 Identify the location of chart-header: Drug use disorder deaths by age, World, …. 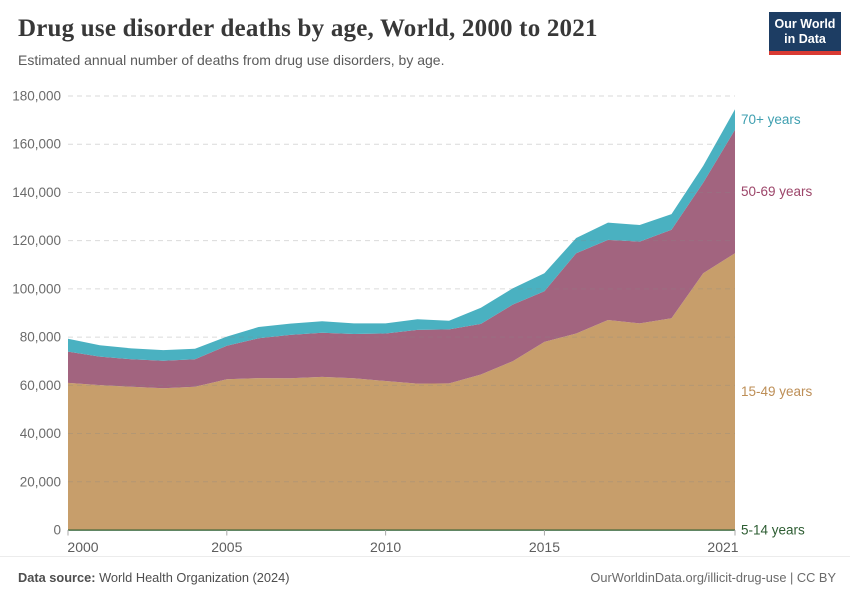
(384, 41).